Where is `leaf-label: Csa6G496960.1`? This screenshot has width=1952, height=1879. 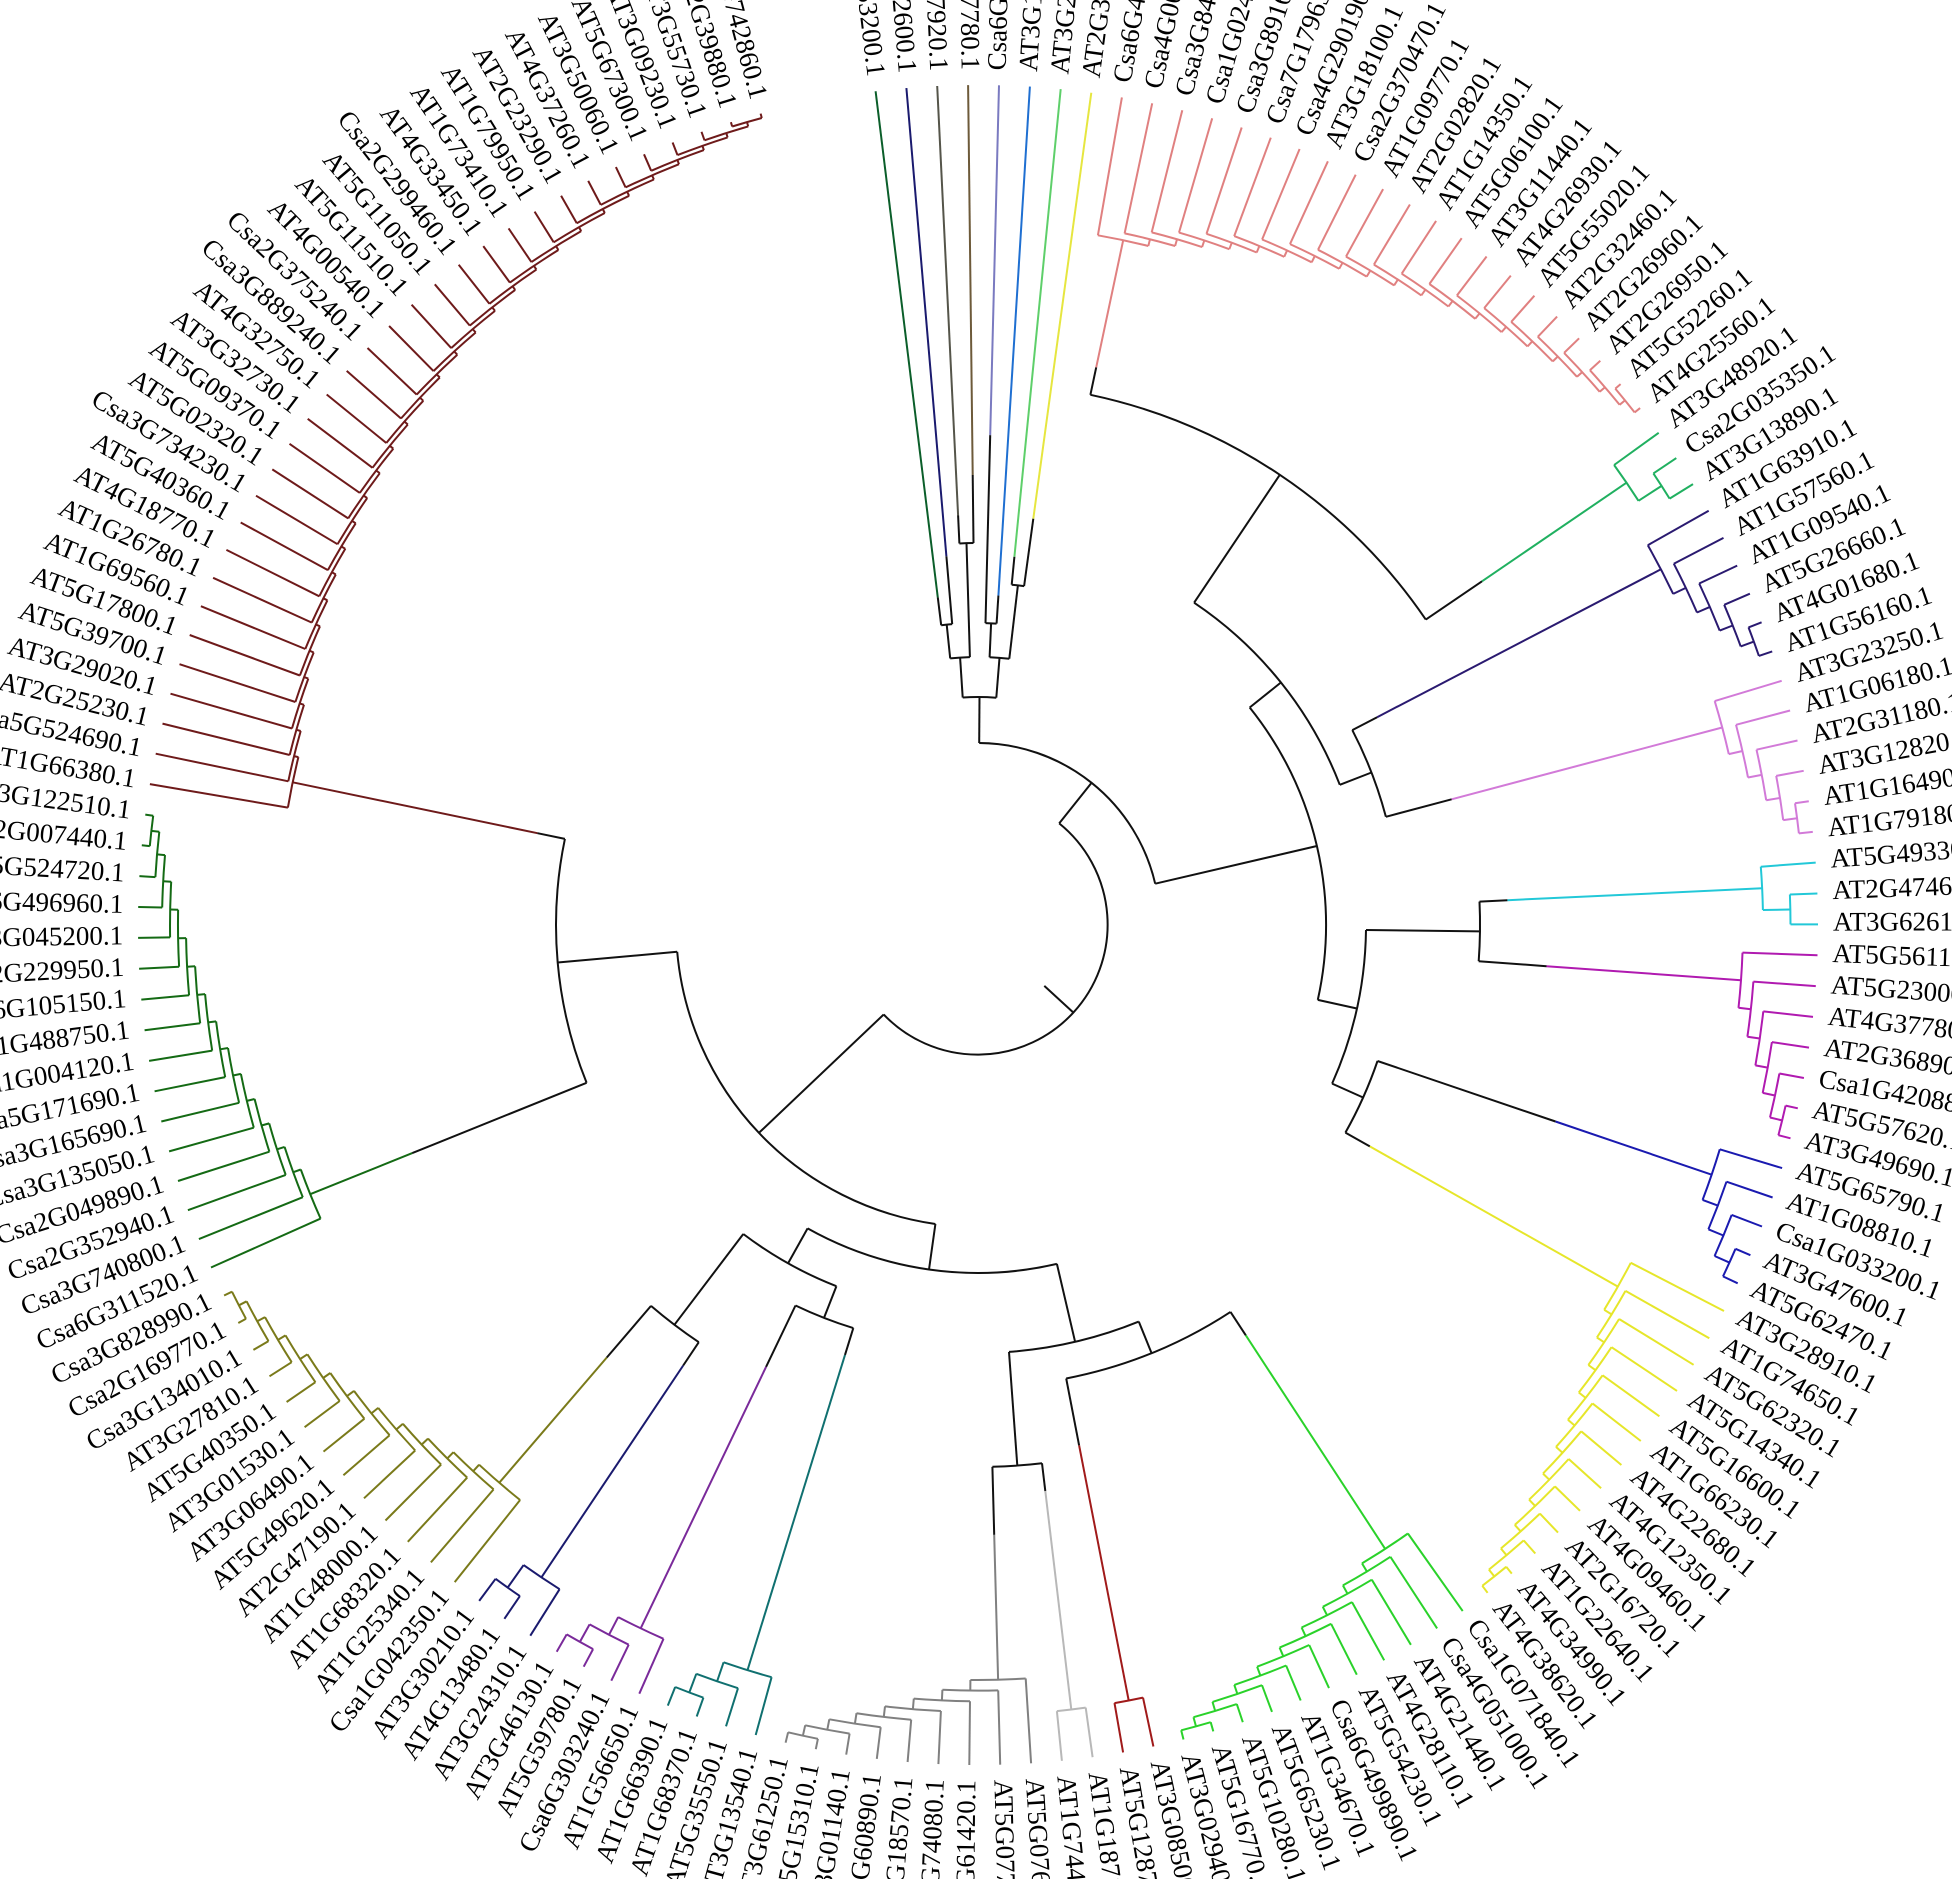
leaf-label: Csa6G496960.1 is located at coordinates (62, 902).